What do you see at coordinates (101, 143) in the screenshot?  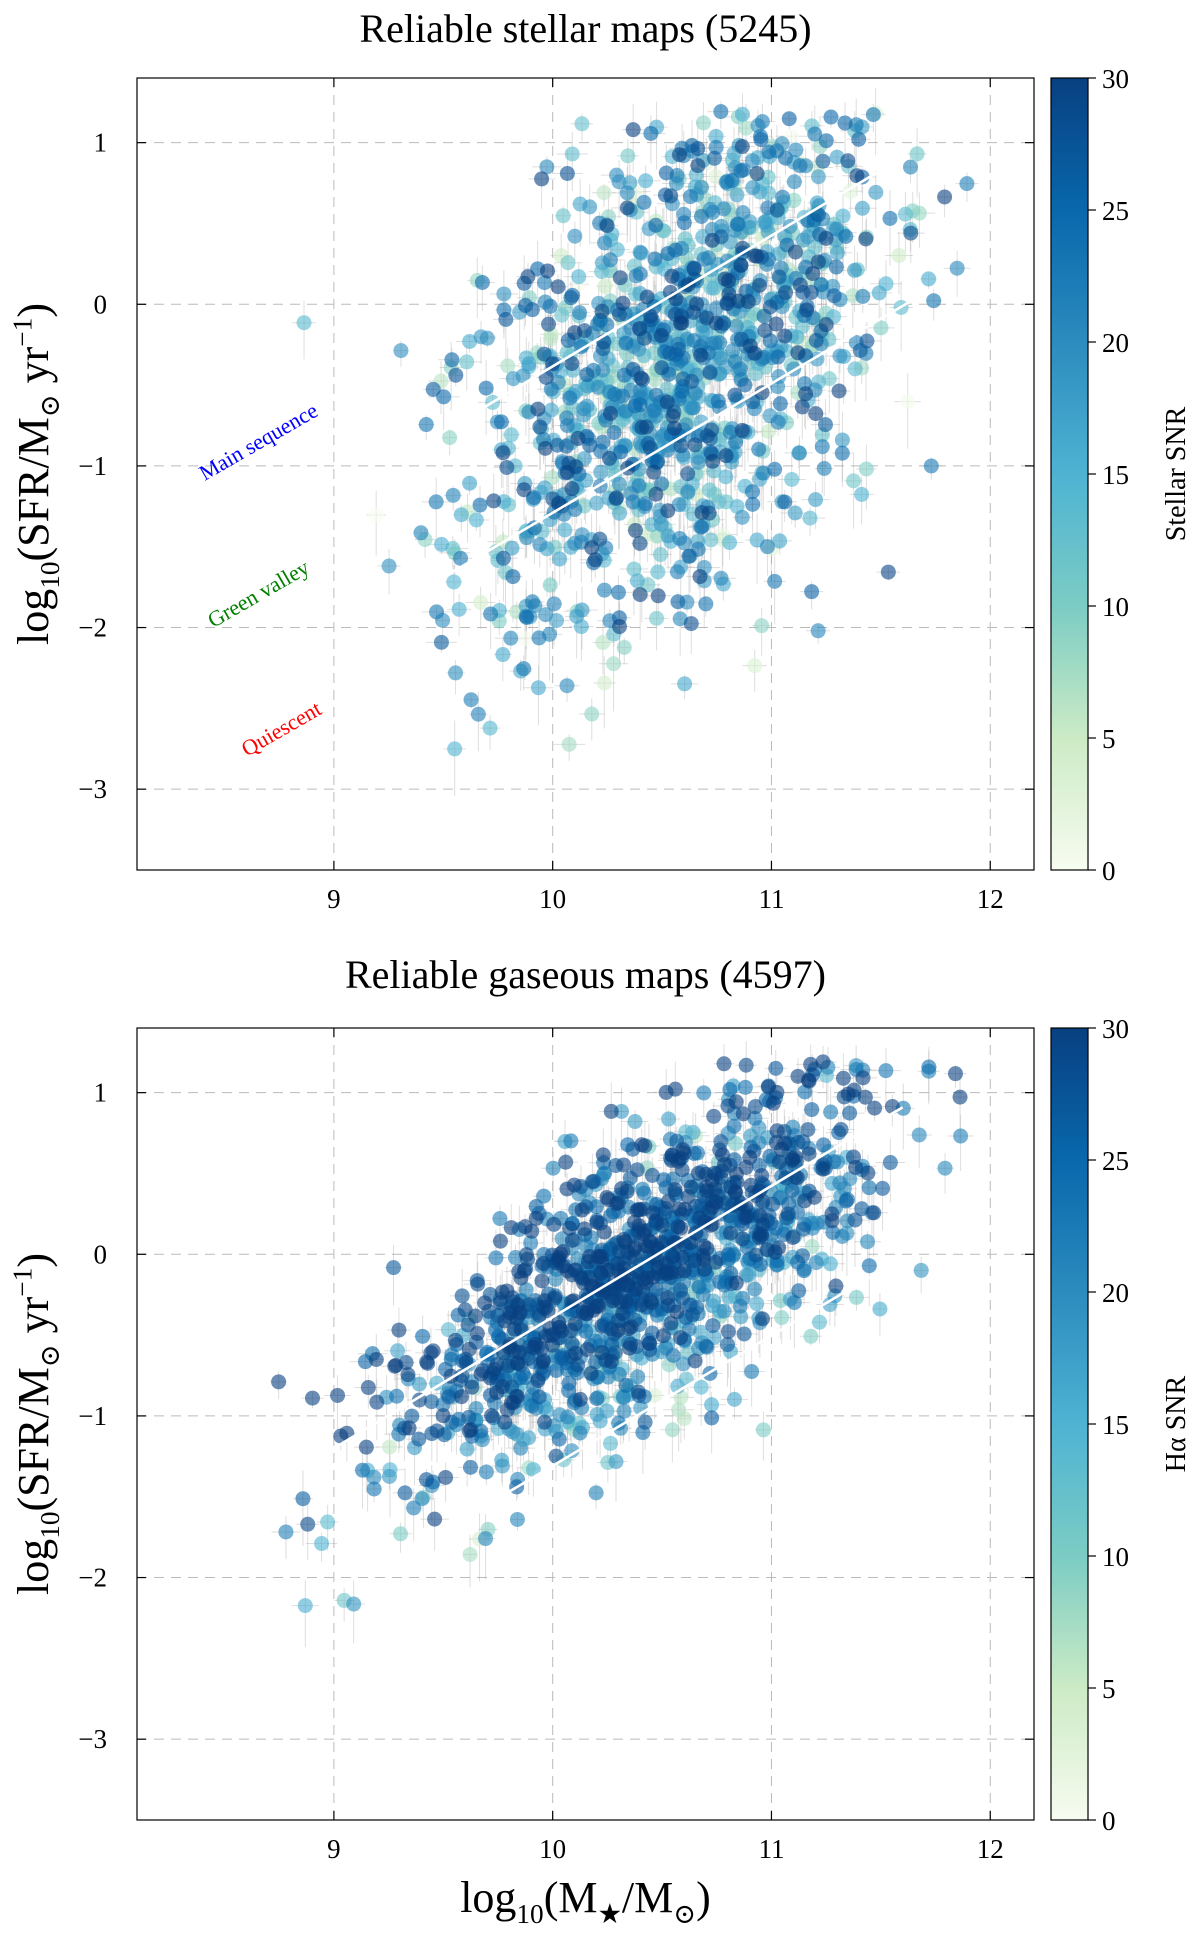 I see `y-tick-label: 1` at bounding box center [101, 143].